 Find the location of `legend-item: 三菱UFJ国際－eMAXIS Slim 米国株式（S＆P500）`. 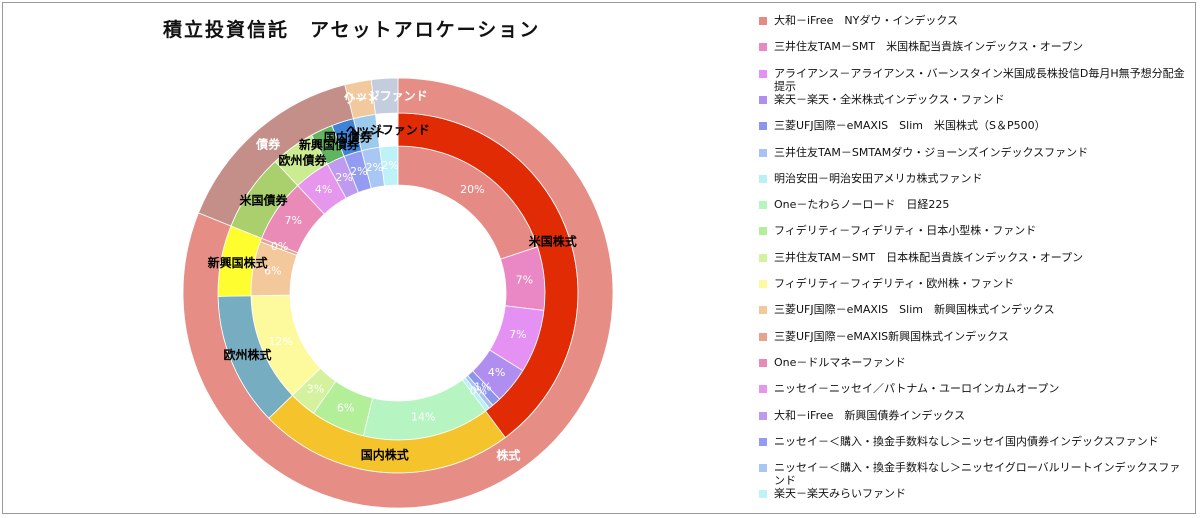

legend-item: 三菱UFJ国際－eMAXIS Slim 米国株式（S＆P500） is located at coordinates (974, 125).